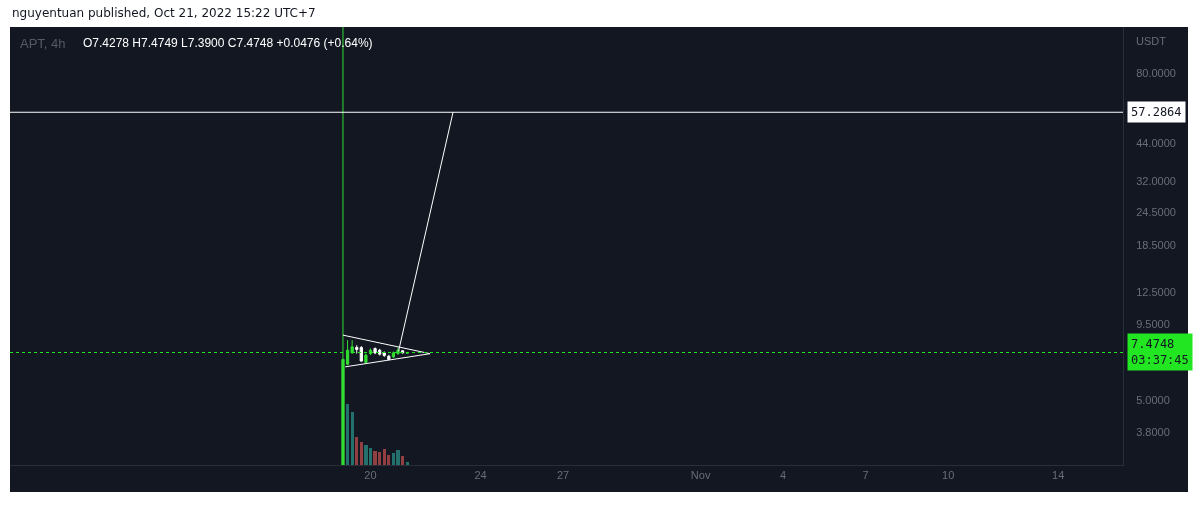 The width and height of the screenshot is (1200, 529). Describe the element at coordinates (480, 475) in the screenshot. I see `x-tick-label: 24` at that location.